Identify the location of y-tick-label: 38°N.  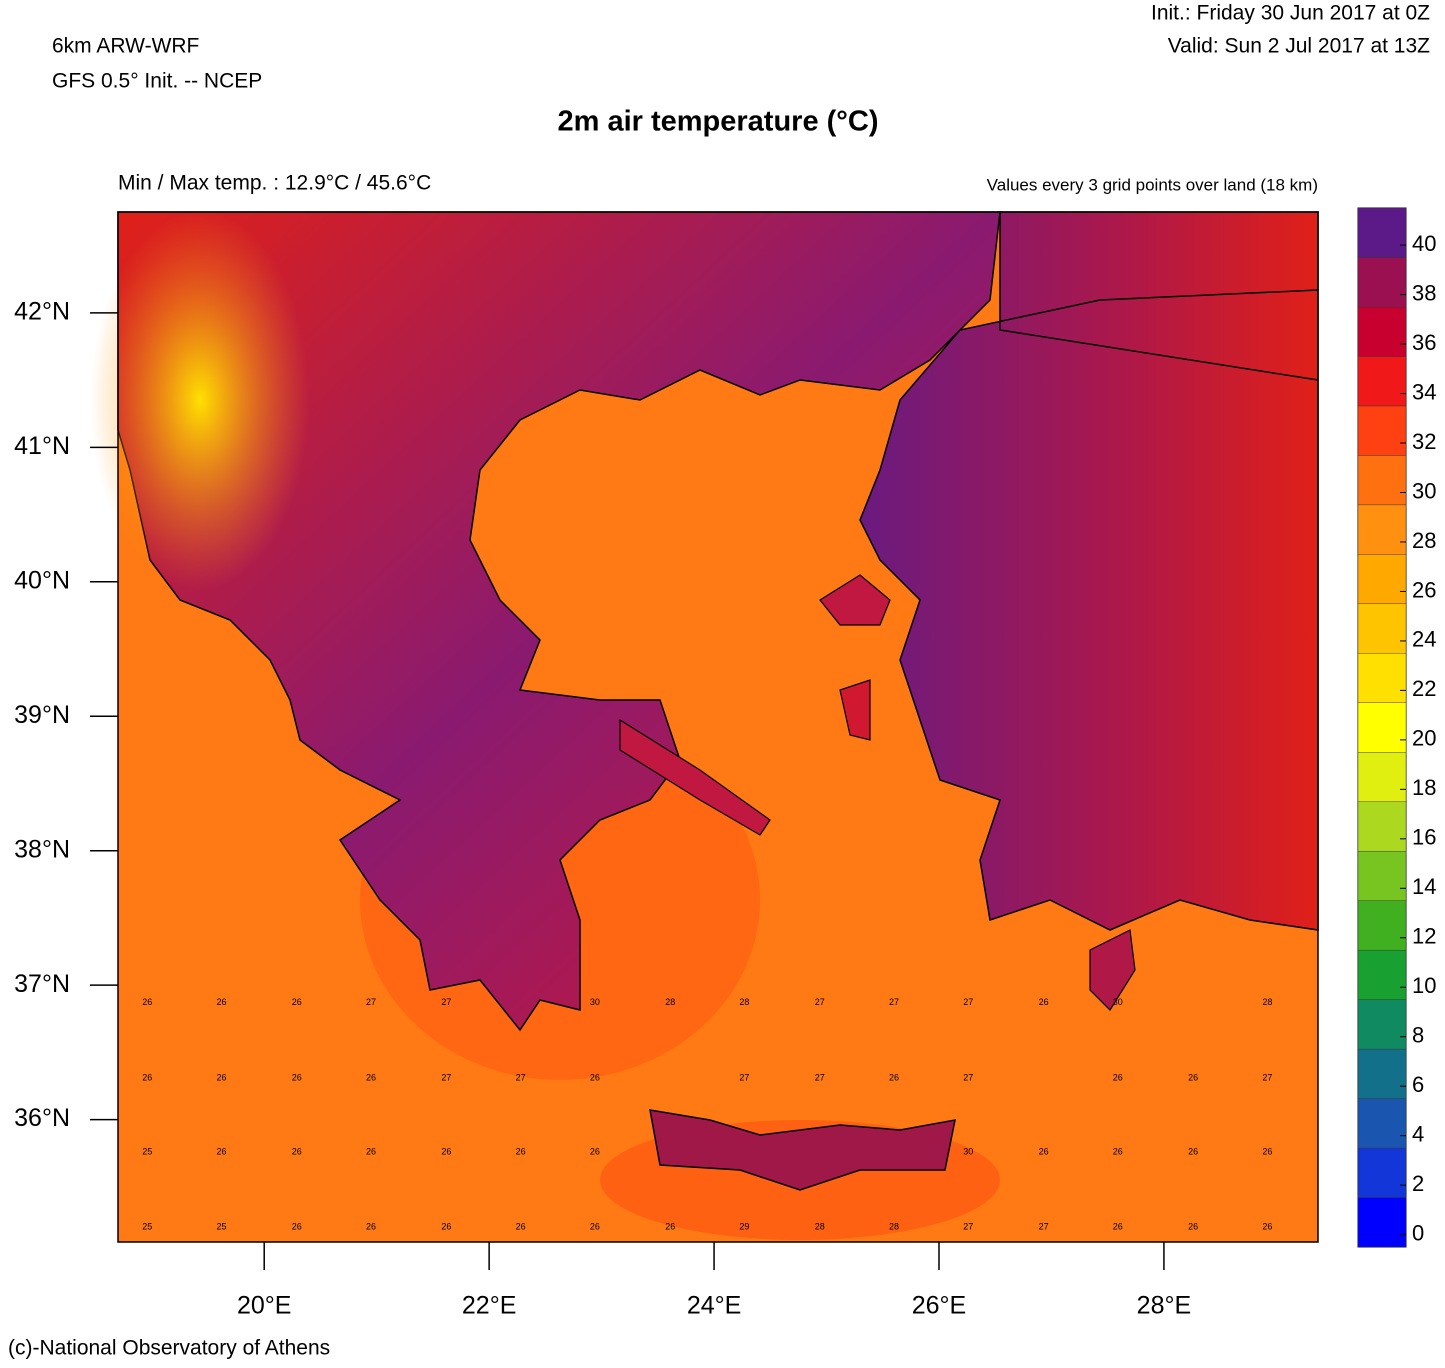
(42, 849).